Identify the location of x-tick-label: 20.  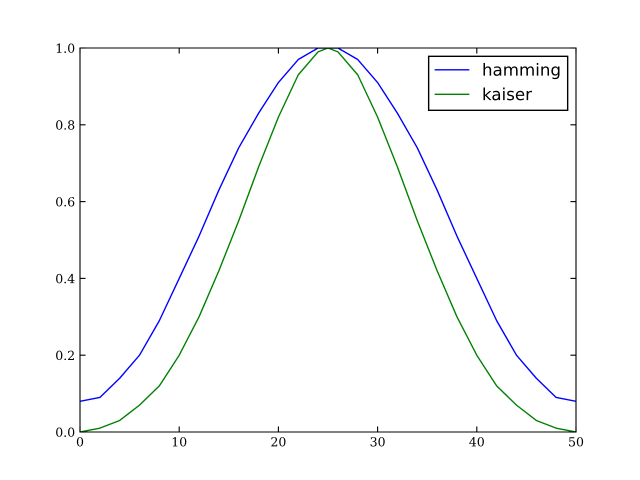
(278, 442).